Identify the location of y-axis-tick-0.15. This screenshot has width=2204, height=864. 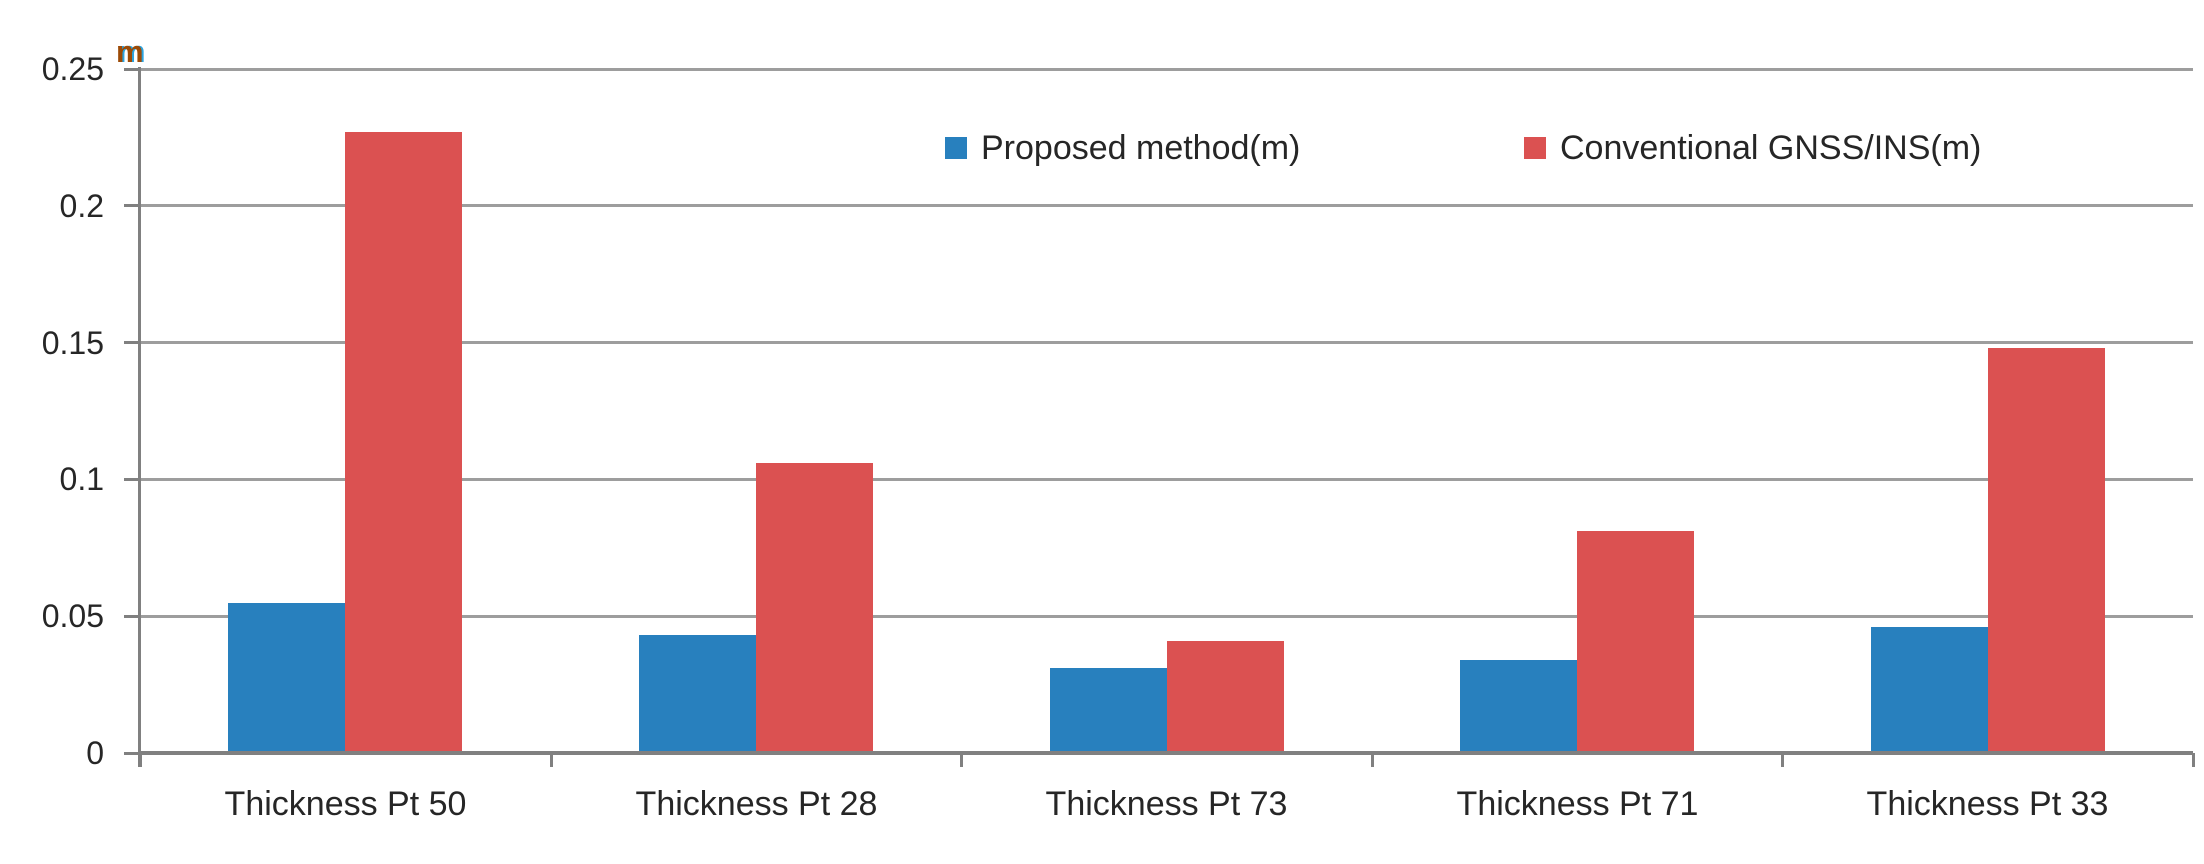
(132, 342).